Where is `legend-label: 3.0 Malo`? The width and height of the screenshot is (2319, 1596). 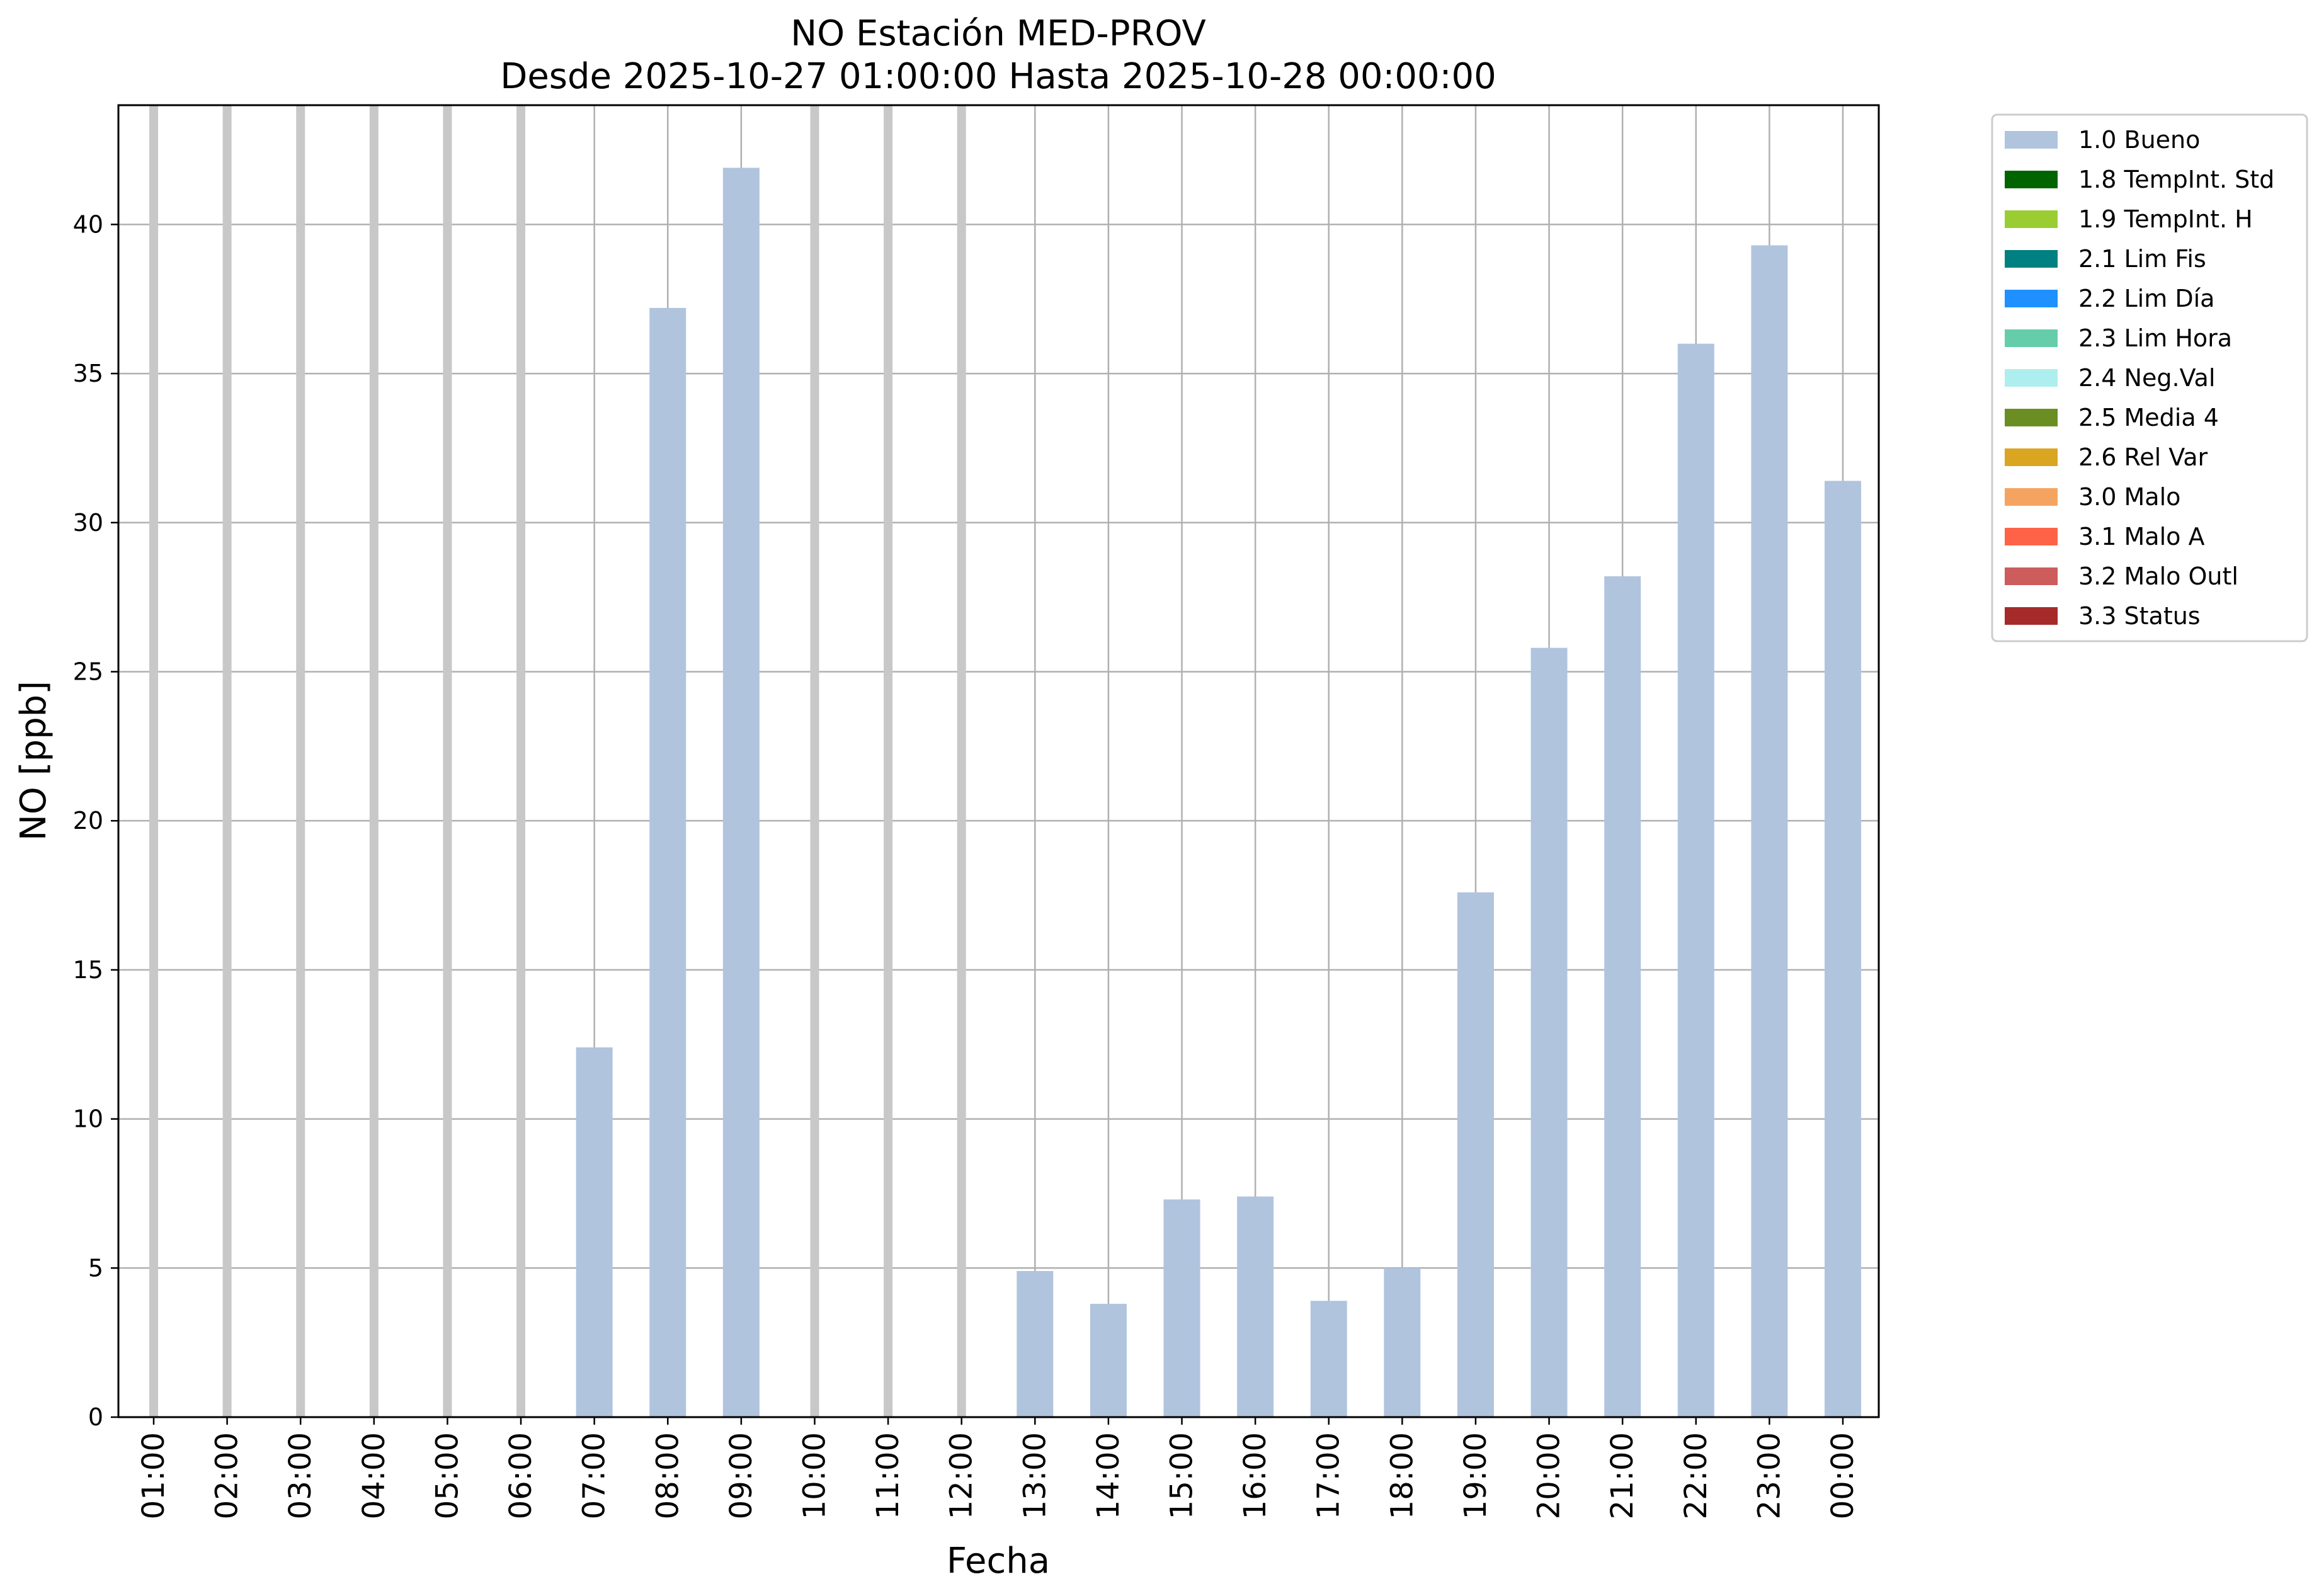 legend-label: 3.0 Malo is located at coordinates (2129, 497).